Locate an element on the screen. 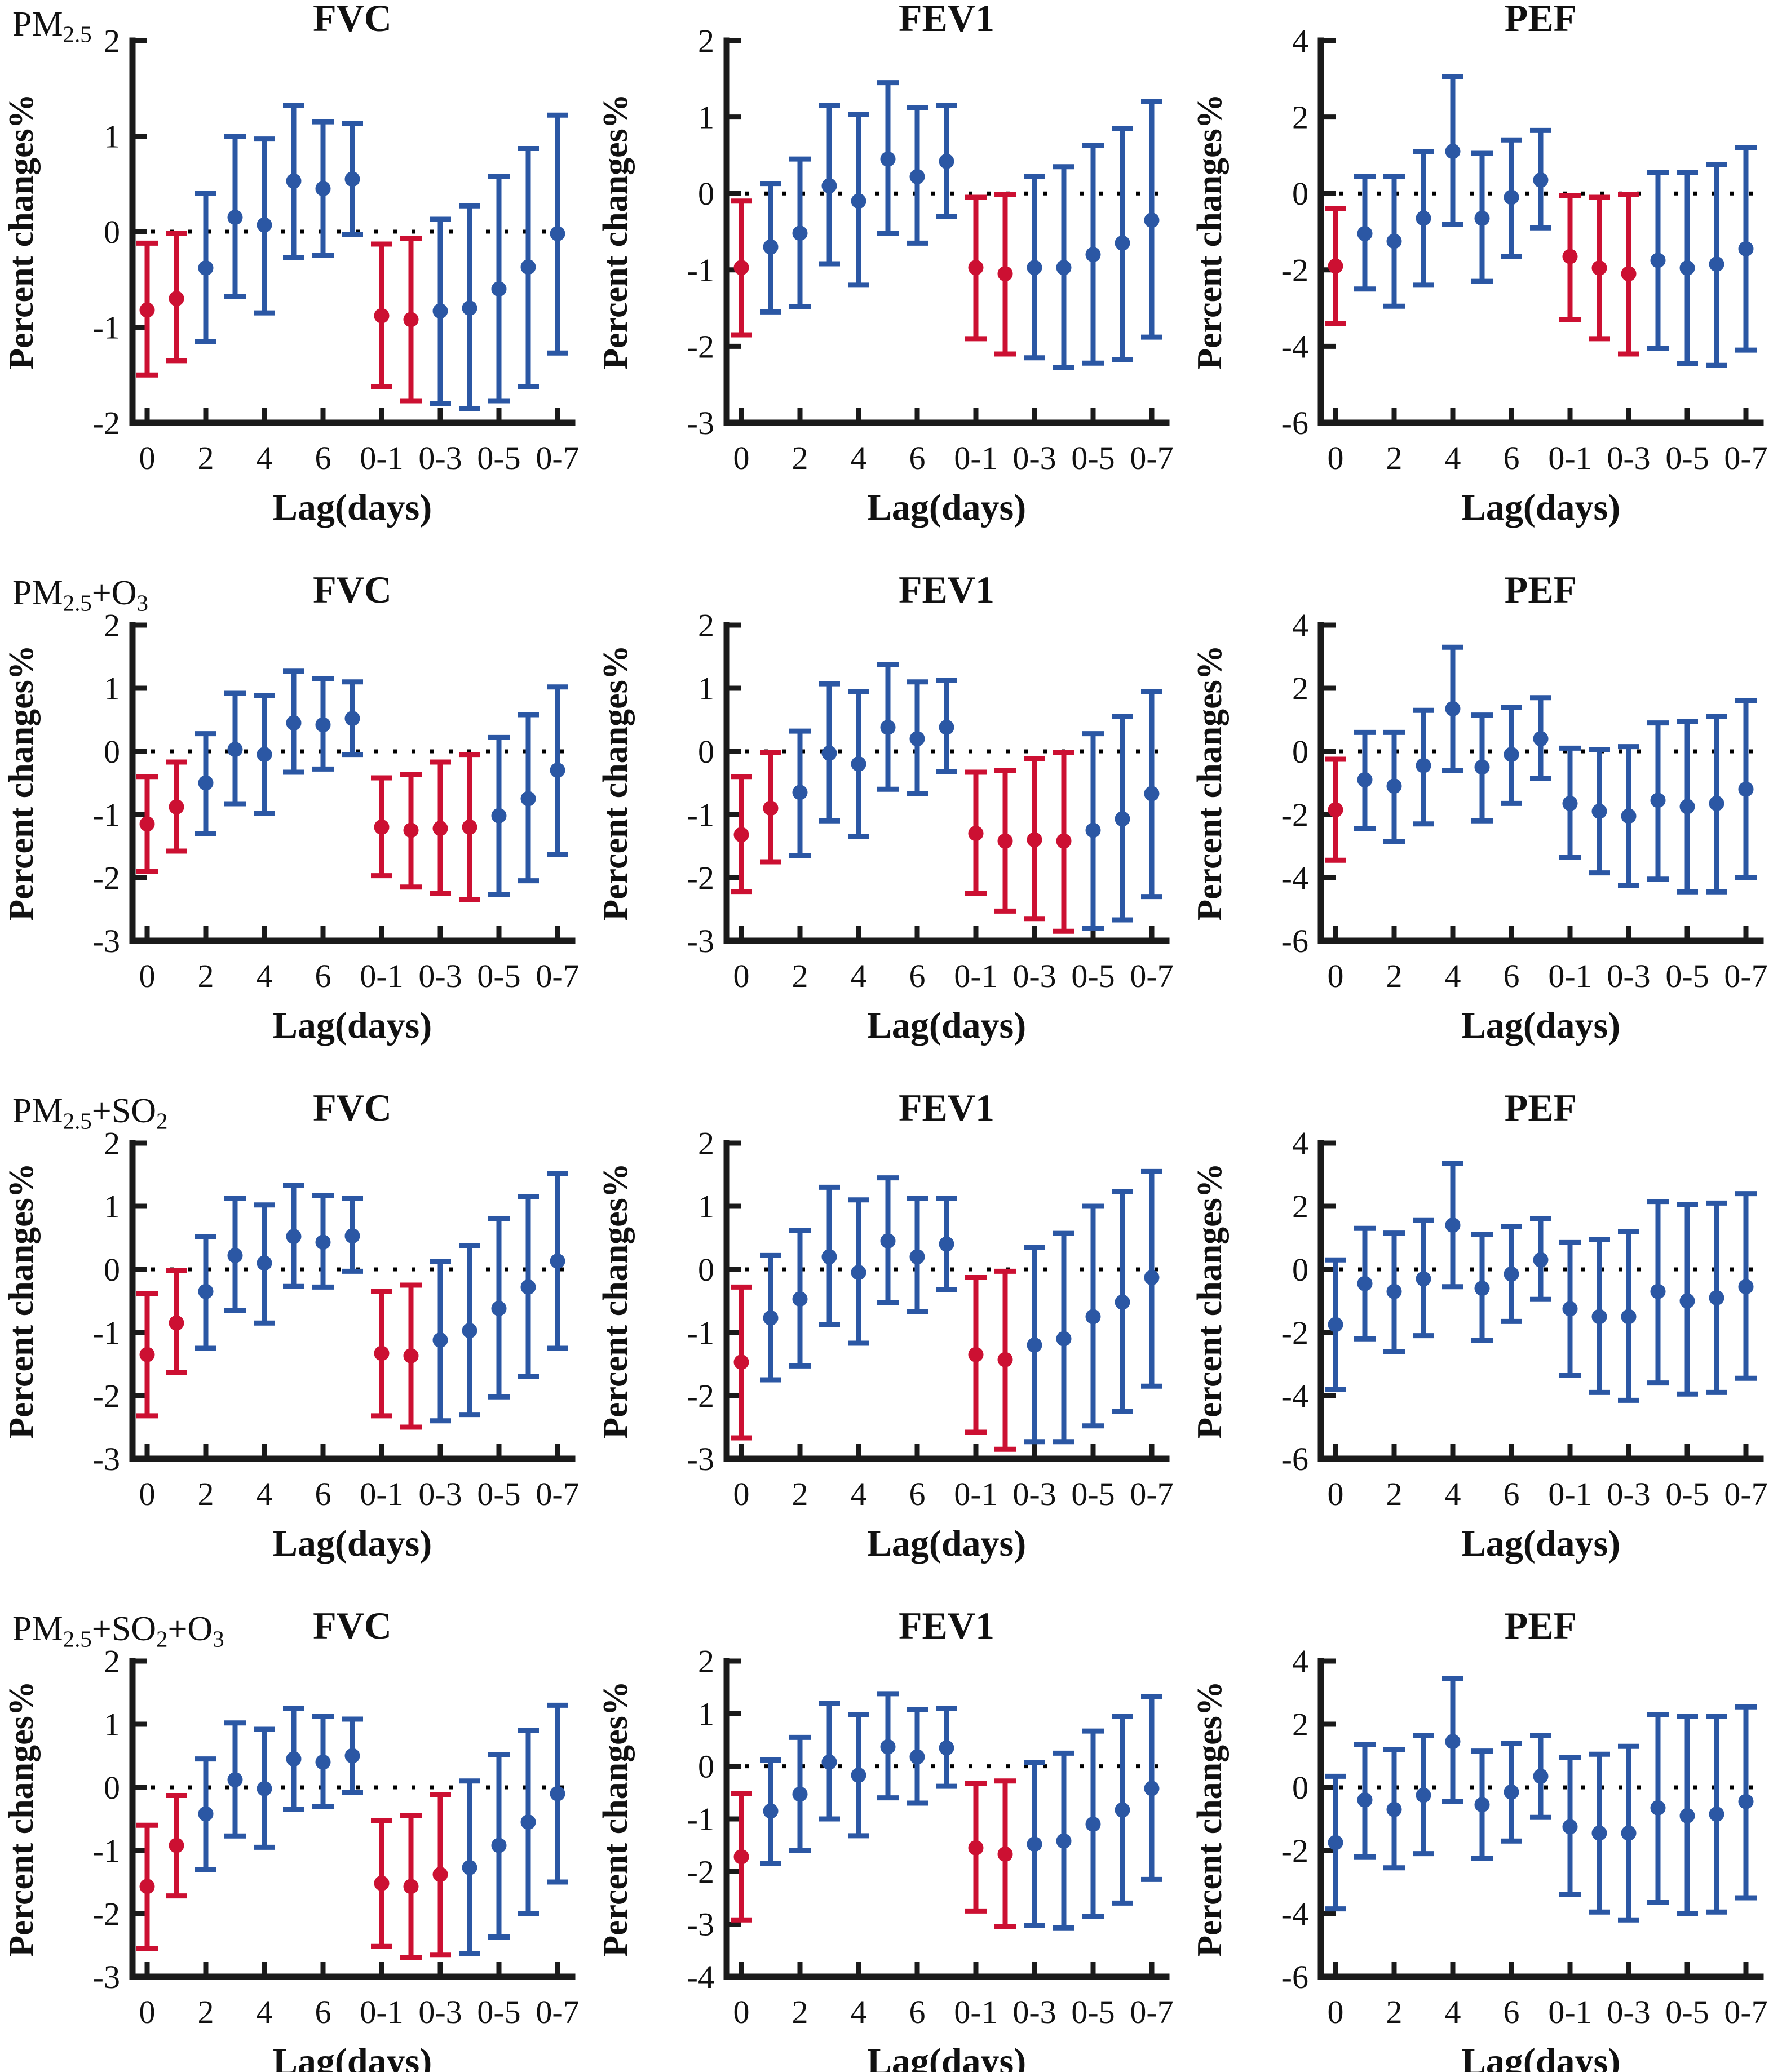  panel-title-pm25-so2-fev1: FEV1 is located at coordinates (946, 1107).